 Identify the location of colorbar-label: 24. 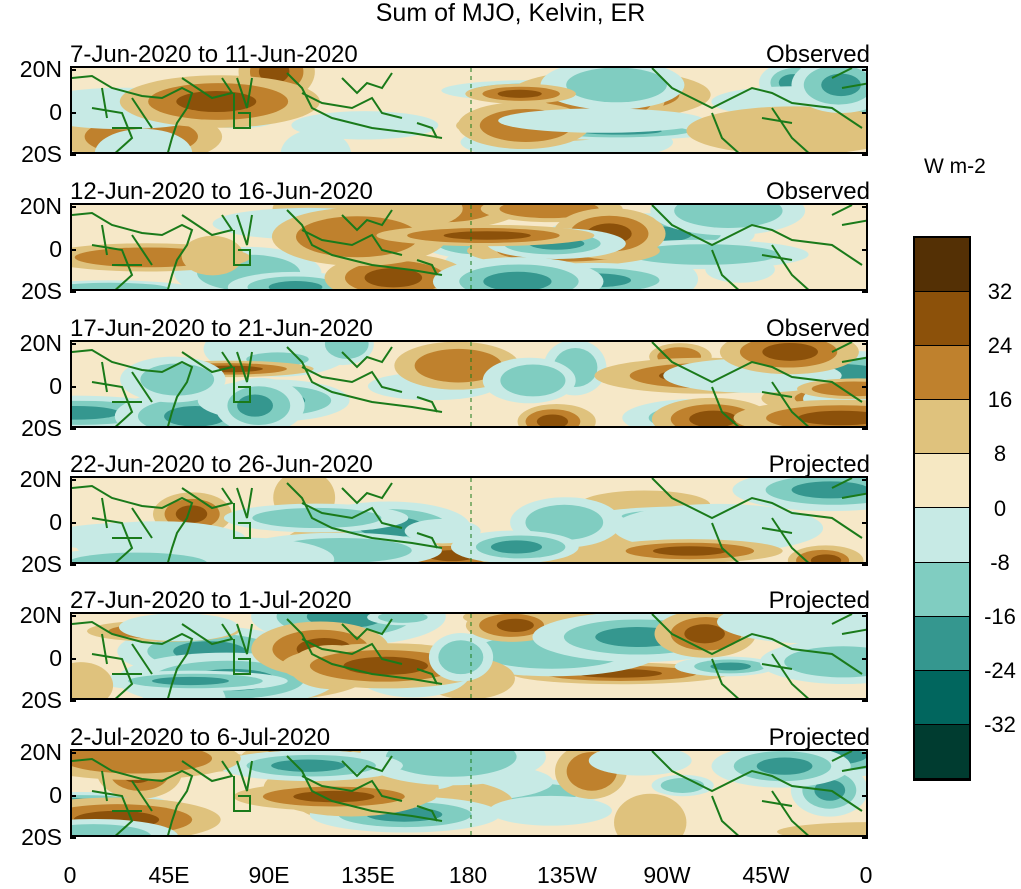
(1000, 346).